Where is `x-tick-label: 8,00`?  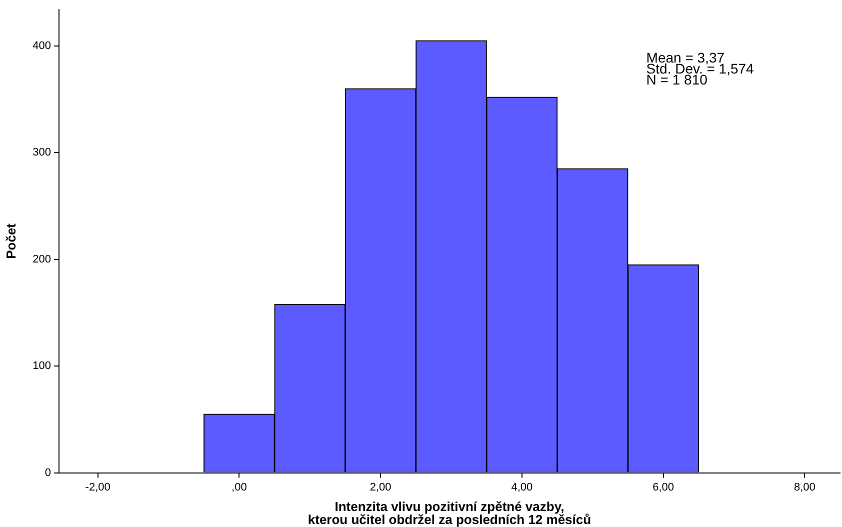 x-tick-label: 8,00 is located at coordinates (805, 487).